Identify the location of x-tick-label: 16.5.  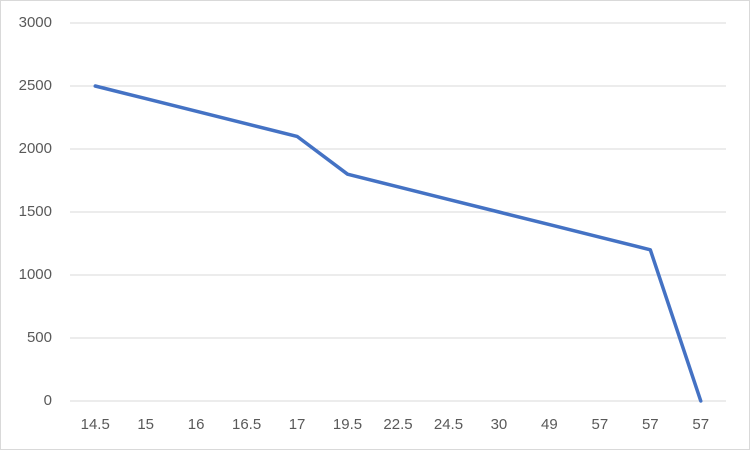
(246, 424).